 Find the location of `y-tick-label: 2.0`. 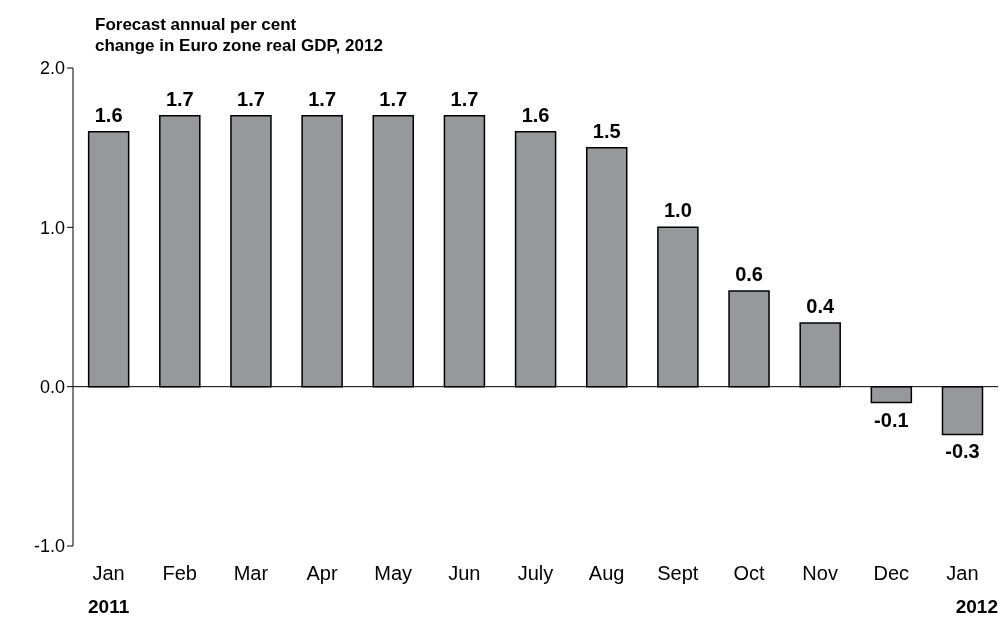

y-tick-label: 2.0 is located at coordinates (52, 68).